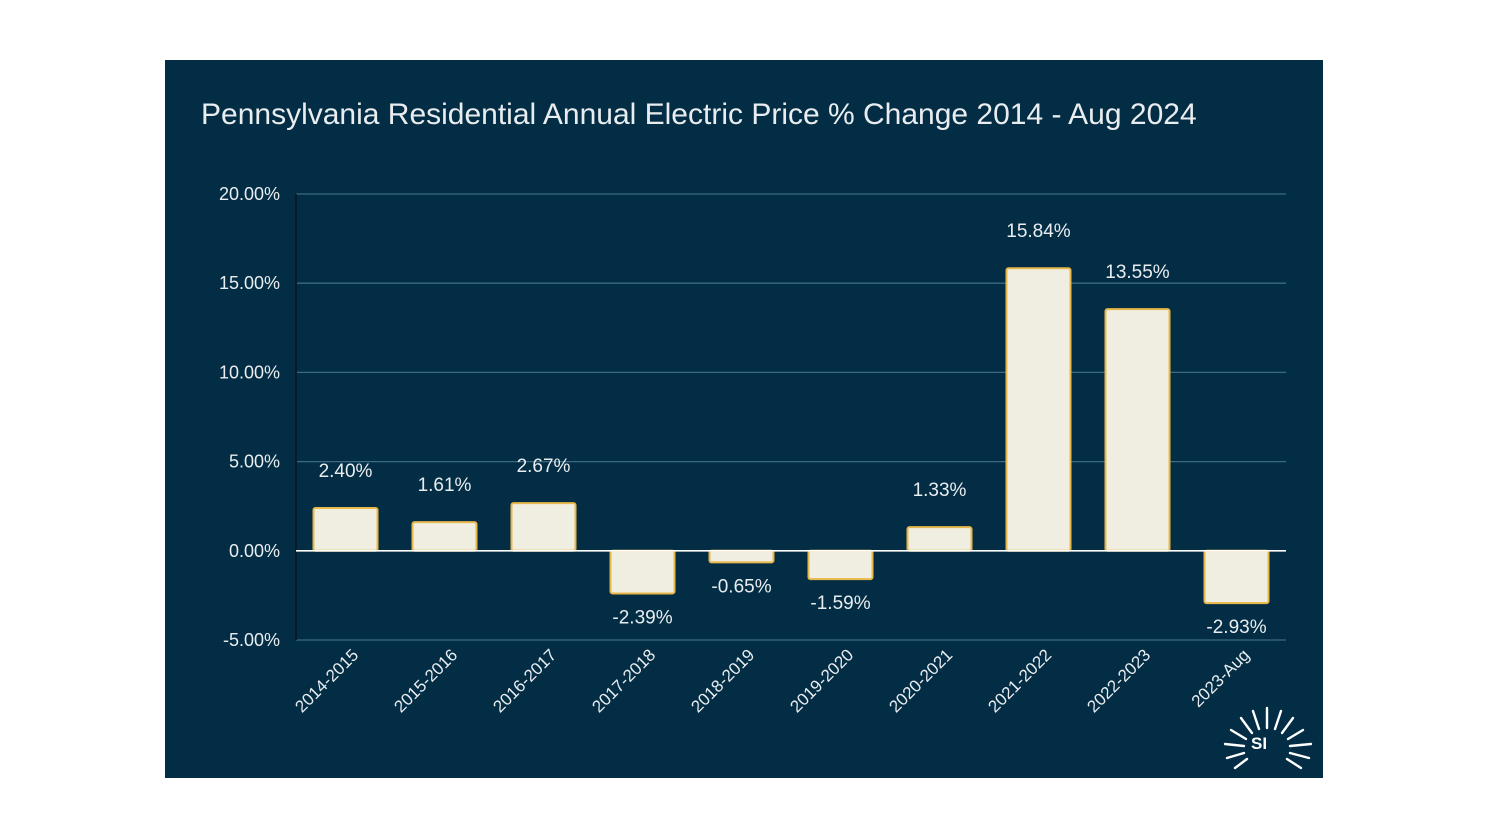  I want to click on y-tick-label: 5.00%, so click(254, 462).